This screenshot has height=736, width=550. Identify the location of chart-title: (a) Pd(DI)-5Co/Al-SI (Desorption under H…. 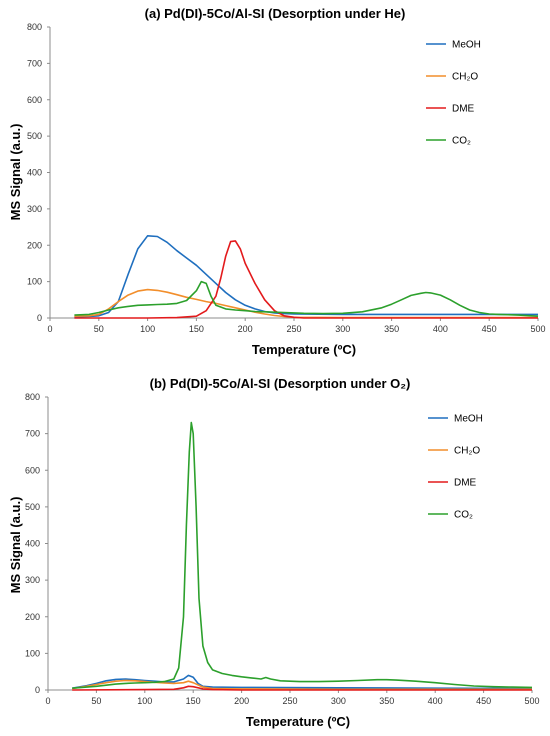
(275, 13).